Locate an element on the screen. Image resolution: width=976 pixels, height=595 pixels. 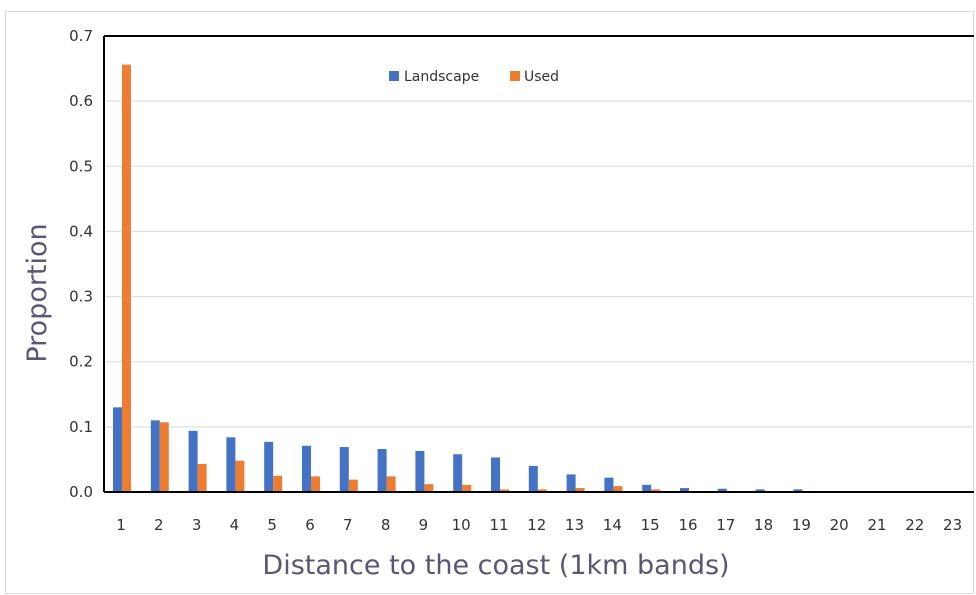
x-tick-label: 2 is located at coordinates (159, 525).